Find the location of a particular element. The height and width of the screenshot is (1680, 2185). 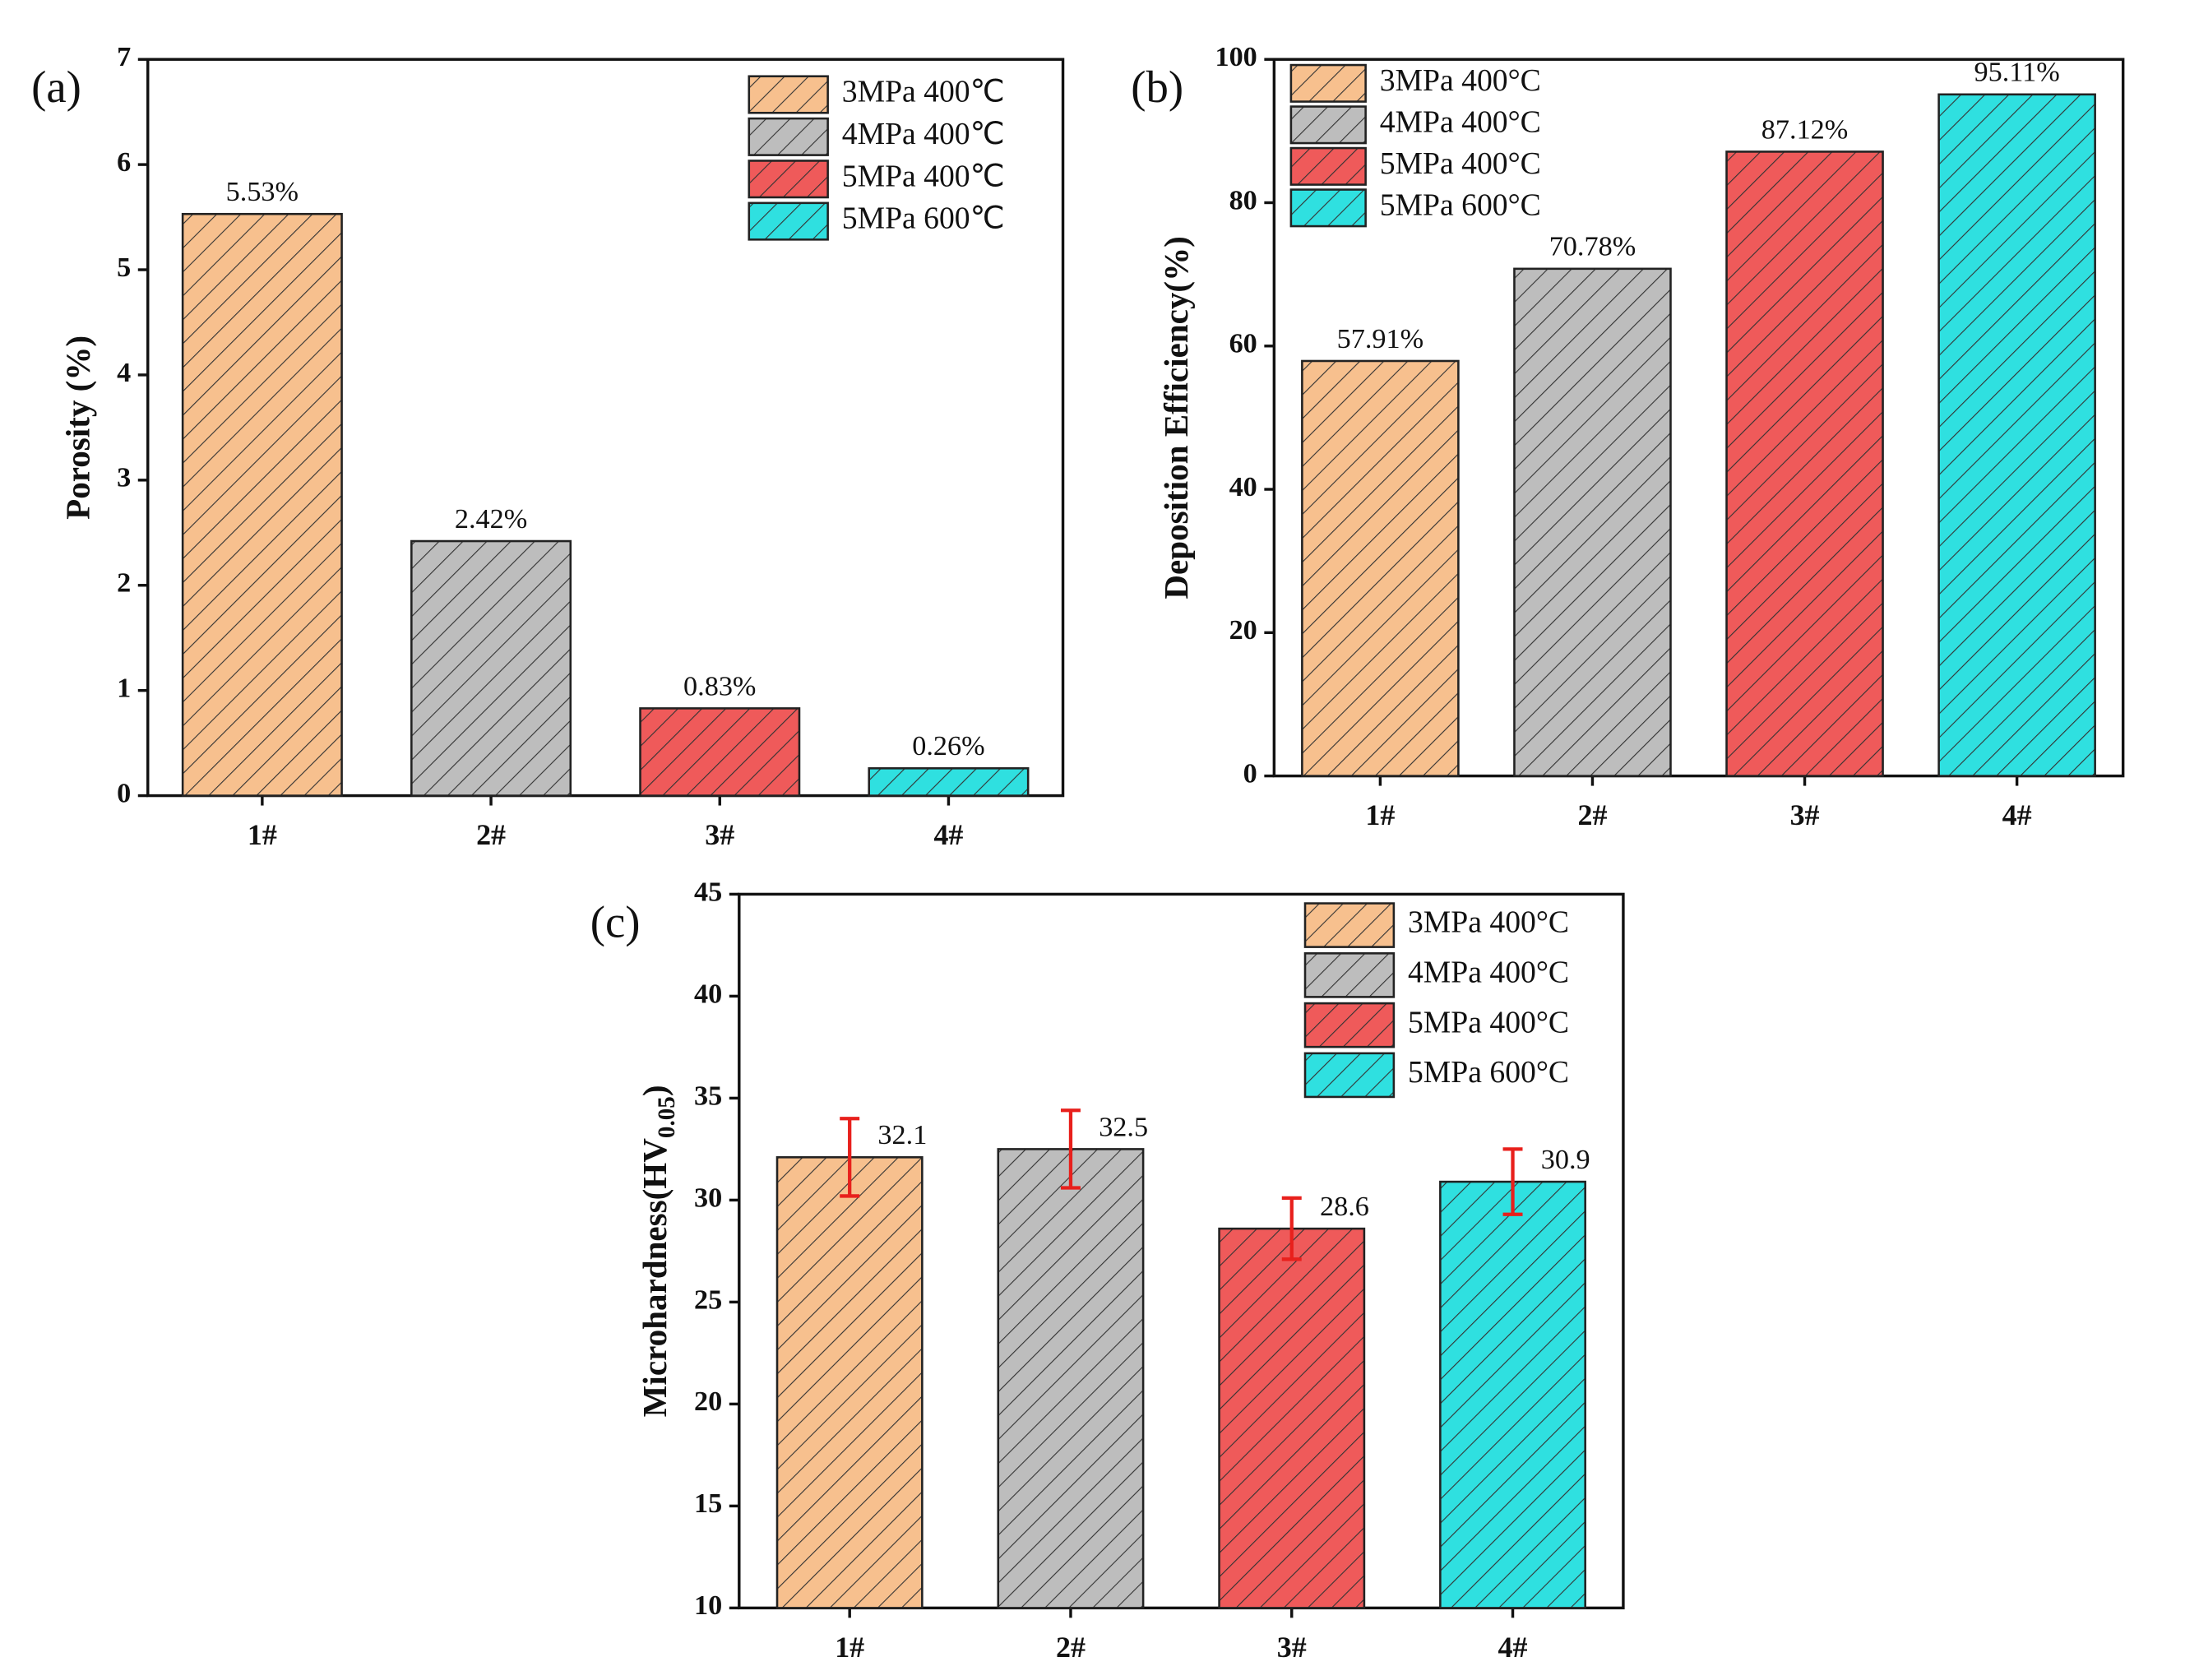

y-tick-label: 25 is located at coordinates (708, 1299).